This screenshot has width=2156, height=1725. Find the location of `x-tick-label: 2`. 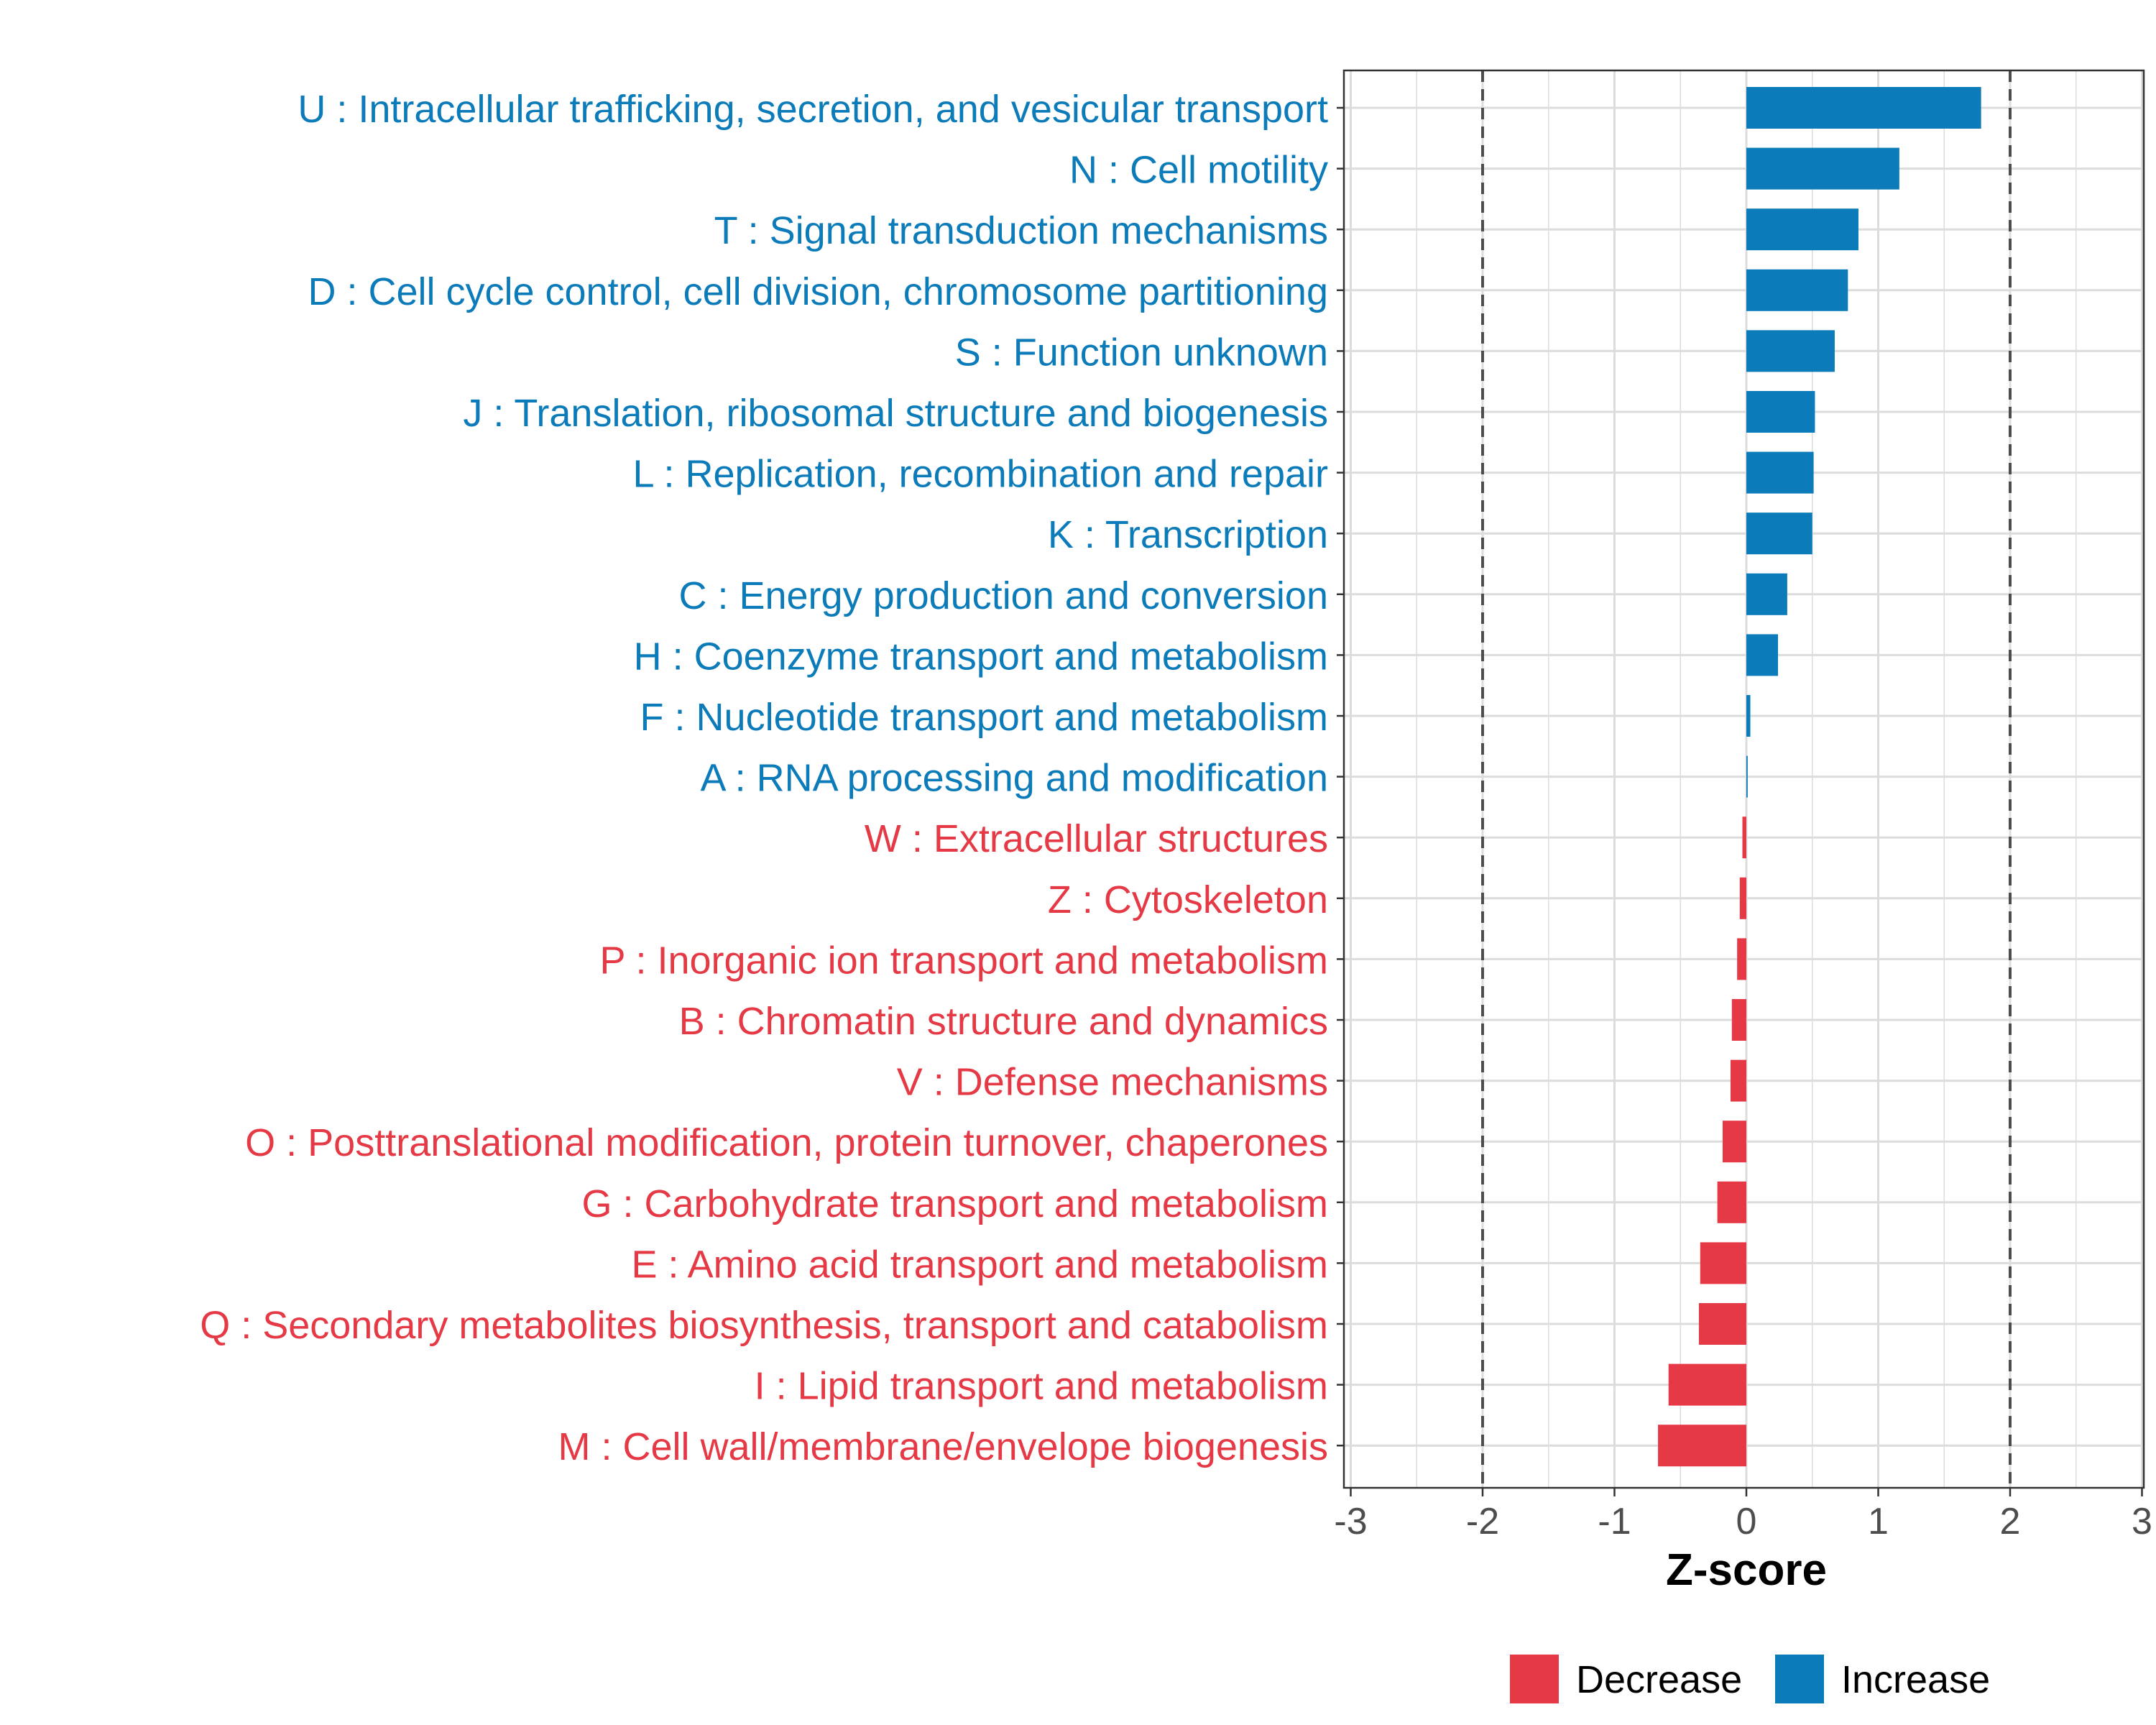

x-tick-label: 2 is located at coordinates (2011, 1521).